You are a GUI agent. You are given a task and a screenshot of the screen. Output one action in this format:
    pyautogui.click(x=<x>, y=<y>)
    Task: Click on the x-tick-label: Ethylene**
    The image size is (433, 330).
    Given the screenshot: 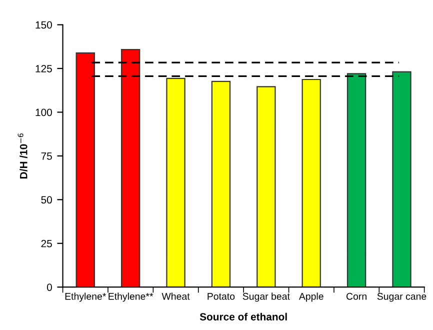 What is the action you would take?
    pyautogui.click(x=131, y=297)
    